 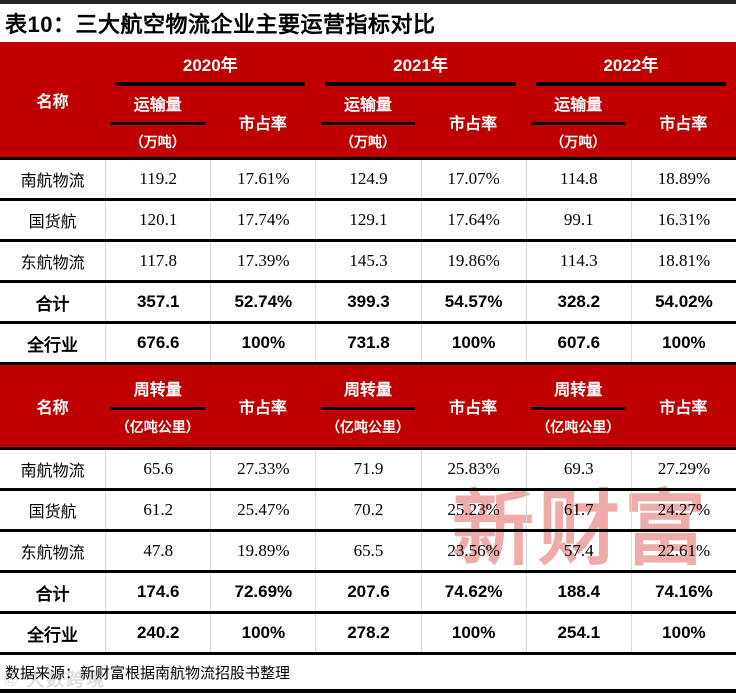 I want to click on year-label: 2020年, so click(x=210, y=65).